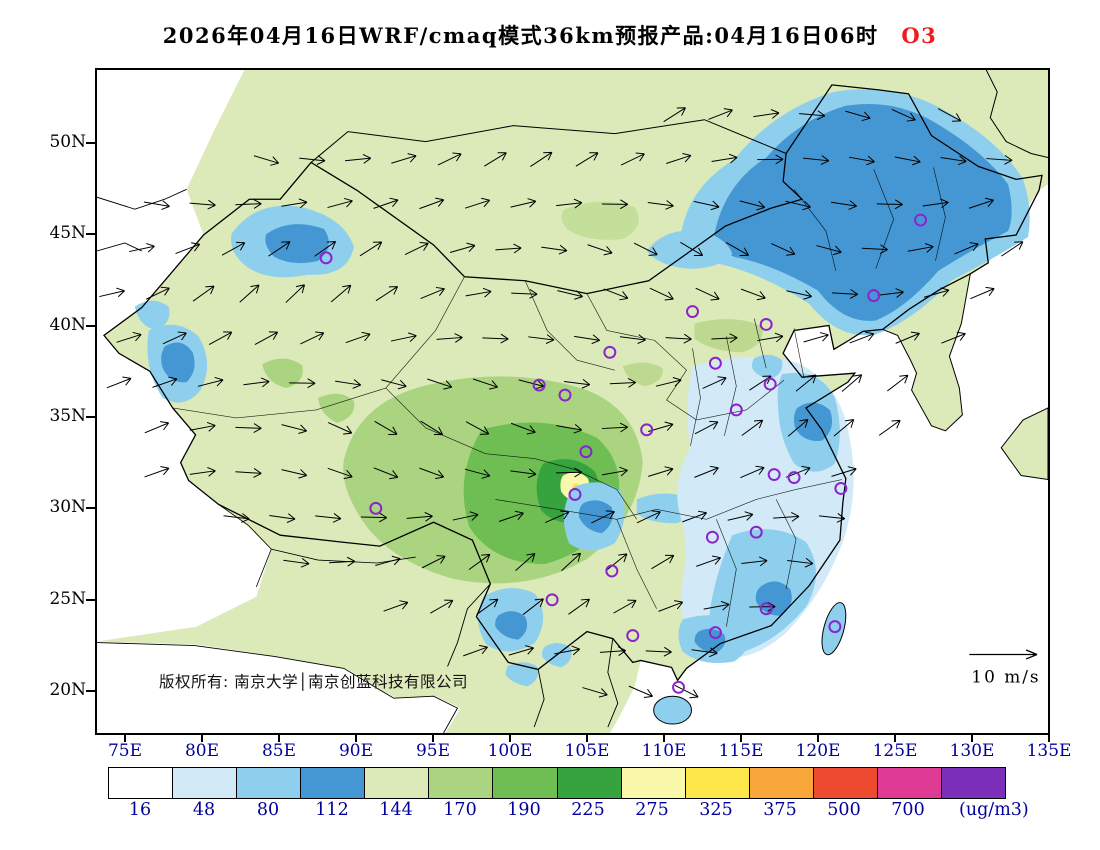  Describe the element at coordinates (972, 751) in the screenshot. I see `x-axis-tick-label: 130E` at that location.